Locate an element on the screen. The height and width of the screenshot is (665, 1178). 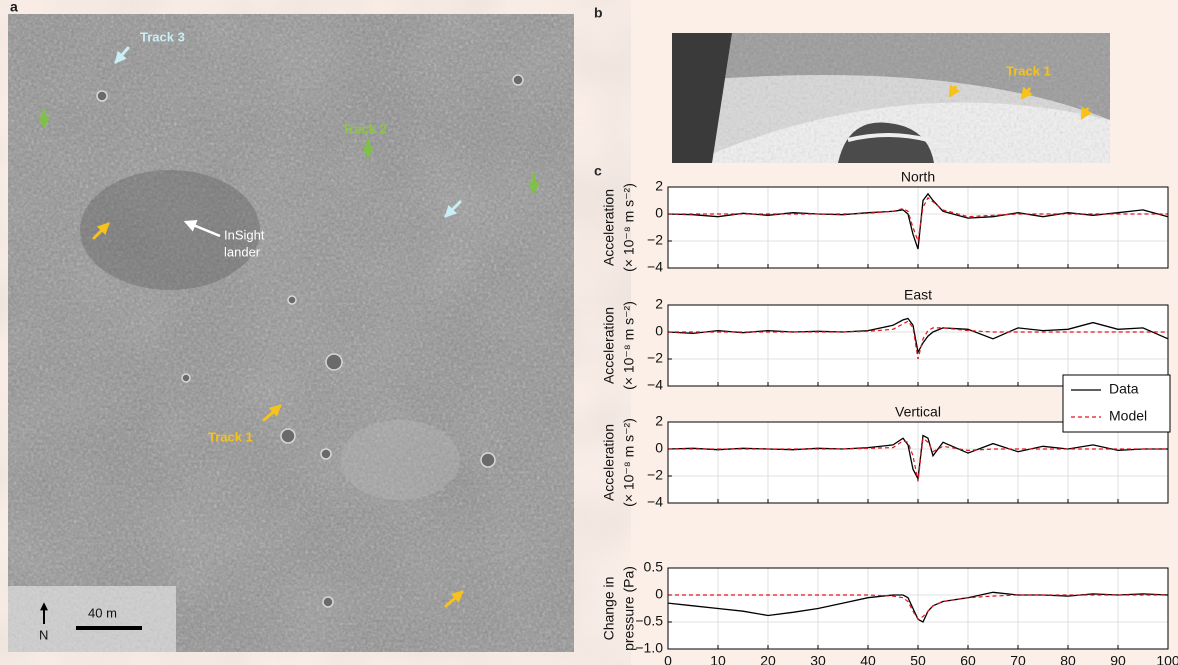
lander-photo is located at coordinates (891, 98).